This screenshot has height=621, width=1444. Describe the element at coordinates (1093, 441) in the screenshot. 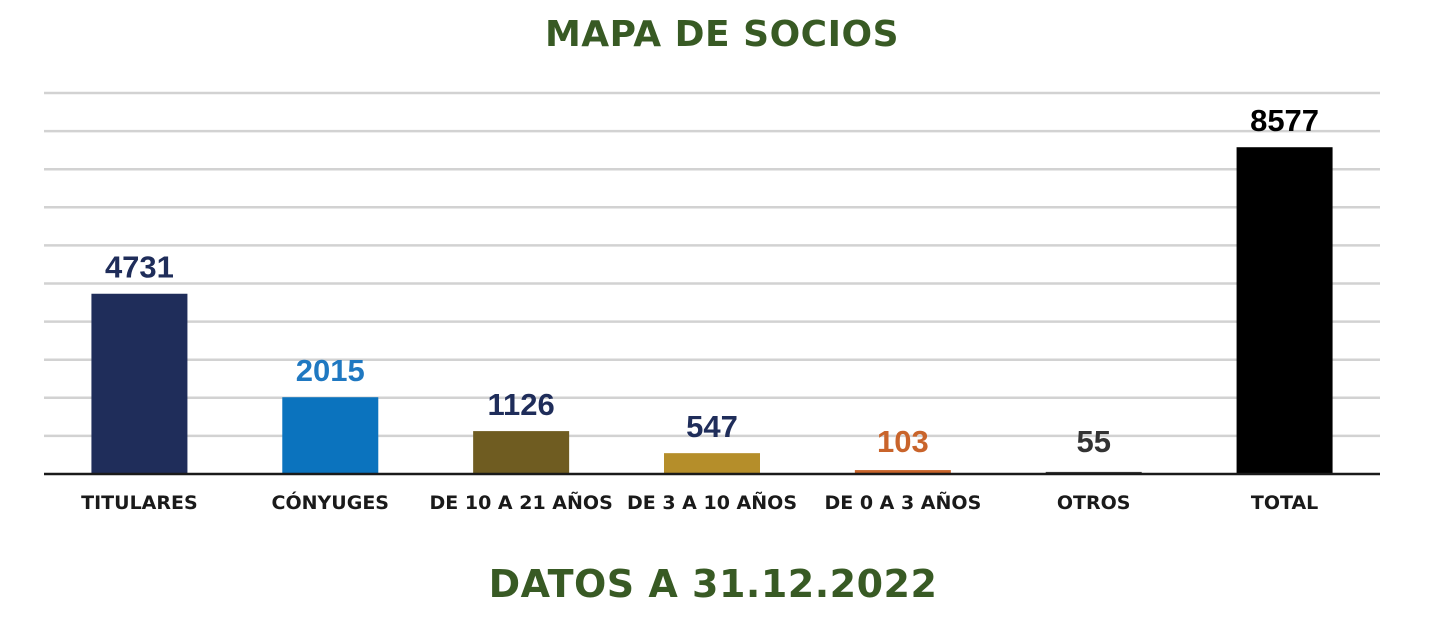

I see `value-label: 55` at that location.